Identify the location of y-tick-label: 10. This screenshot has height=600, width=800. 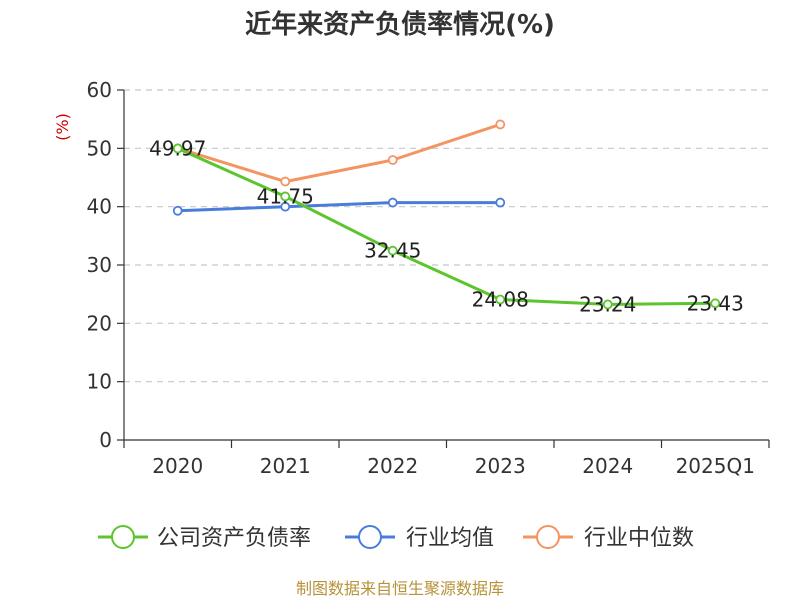
(99, 382).